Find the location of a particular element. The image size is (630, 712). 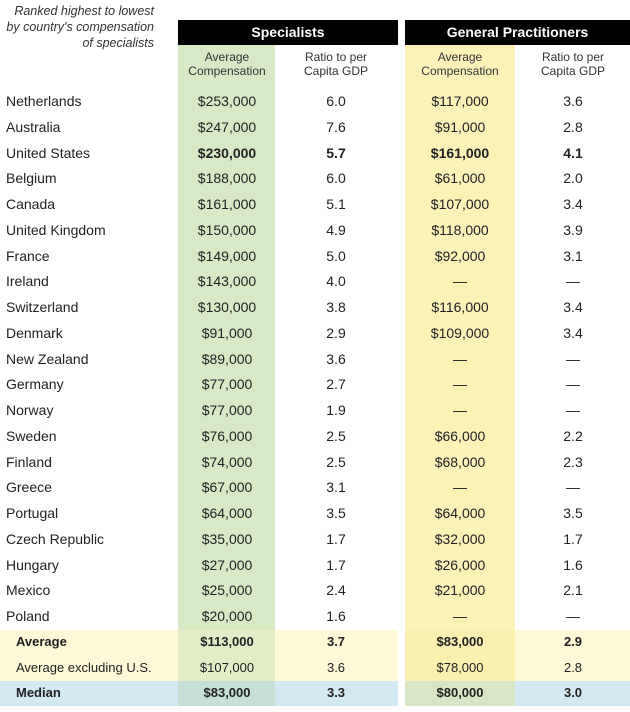

country: United Kingdom is located at coordinates (56, 229).